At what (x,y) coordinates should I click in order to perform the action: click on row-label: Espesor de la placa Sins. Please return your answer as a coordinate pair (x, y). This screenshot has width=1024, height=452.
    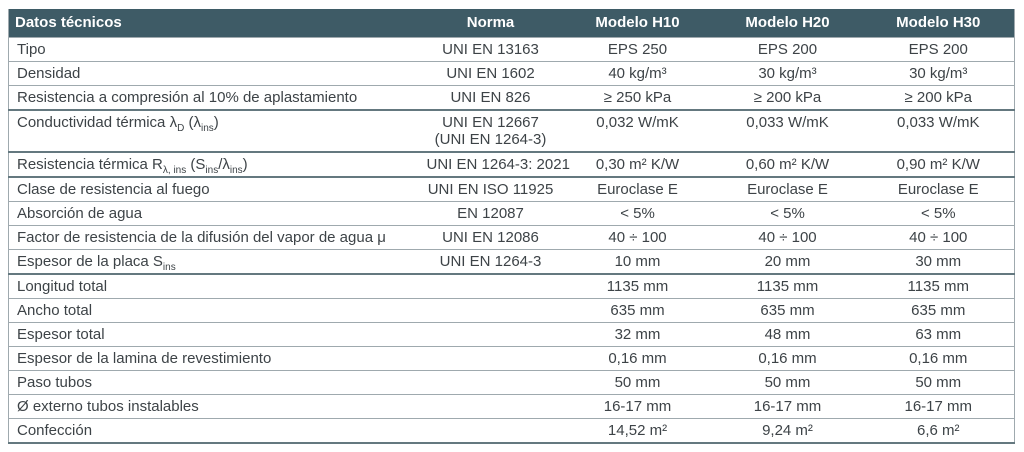
    Looking at the image, I should click on (213, 261).